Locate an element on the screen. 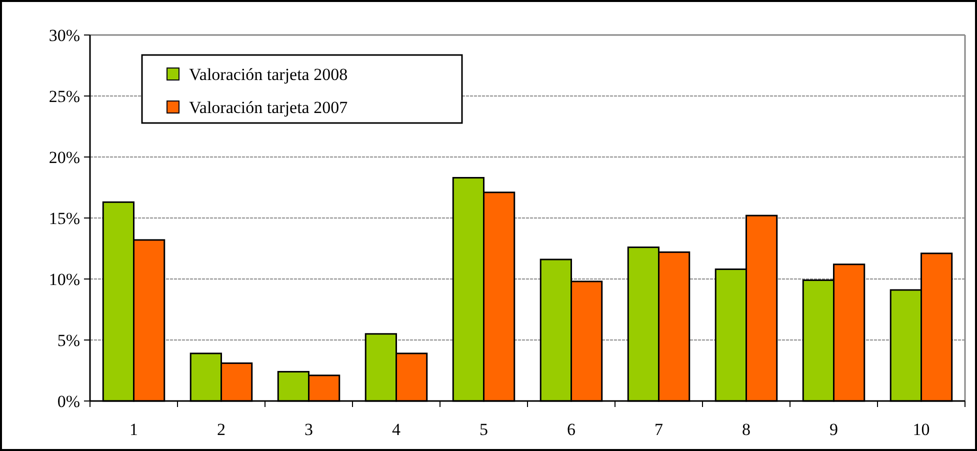  x-tick-label: 9 is located at coordinates (834, 429).